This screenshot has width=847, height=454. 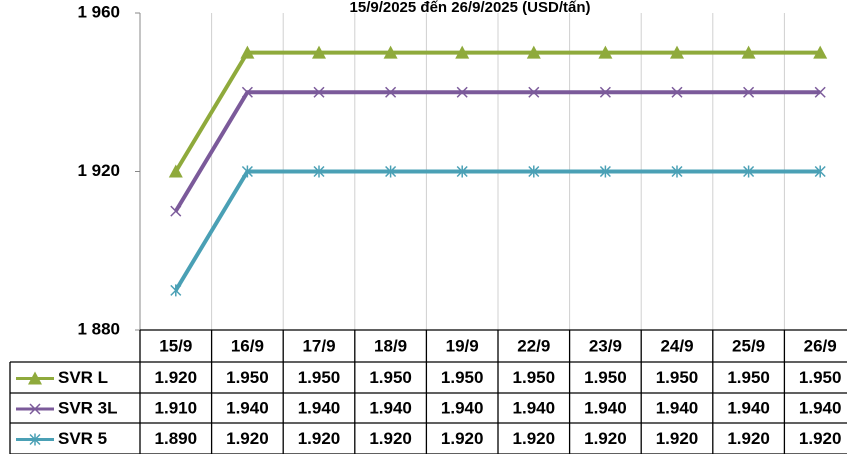 I want to click on x-tick-label: 18/9, so click(x=390, y=345).